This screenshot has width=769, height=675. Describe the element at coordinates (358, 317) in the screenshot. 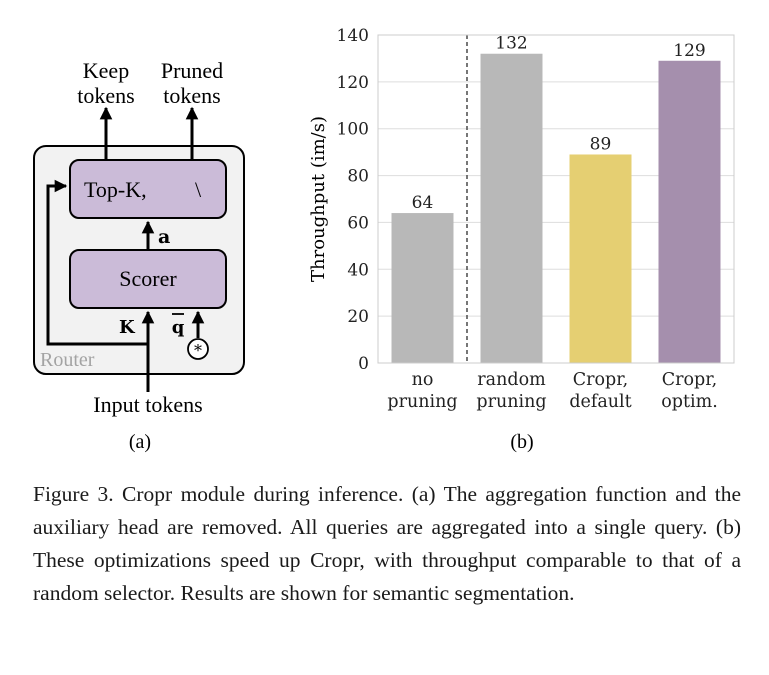

I see `y-tick-label: 20` at that location.